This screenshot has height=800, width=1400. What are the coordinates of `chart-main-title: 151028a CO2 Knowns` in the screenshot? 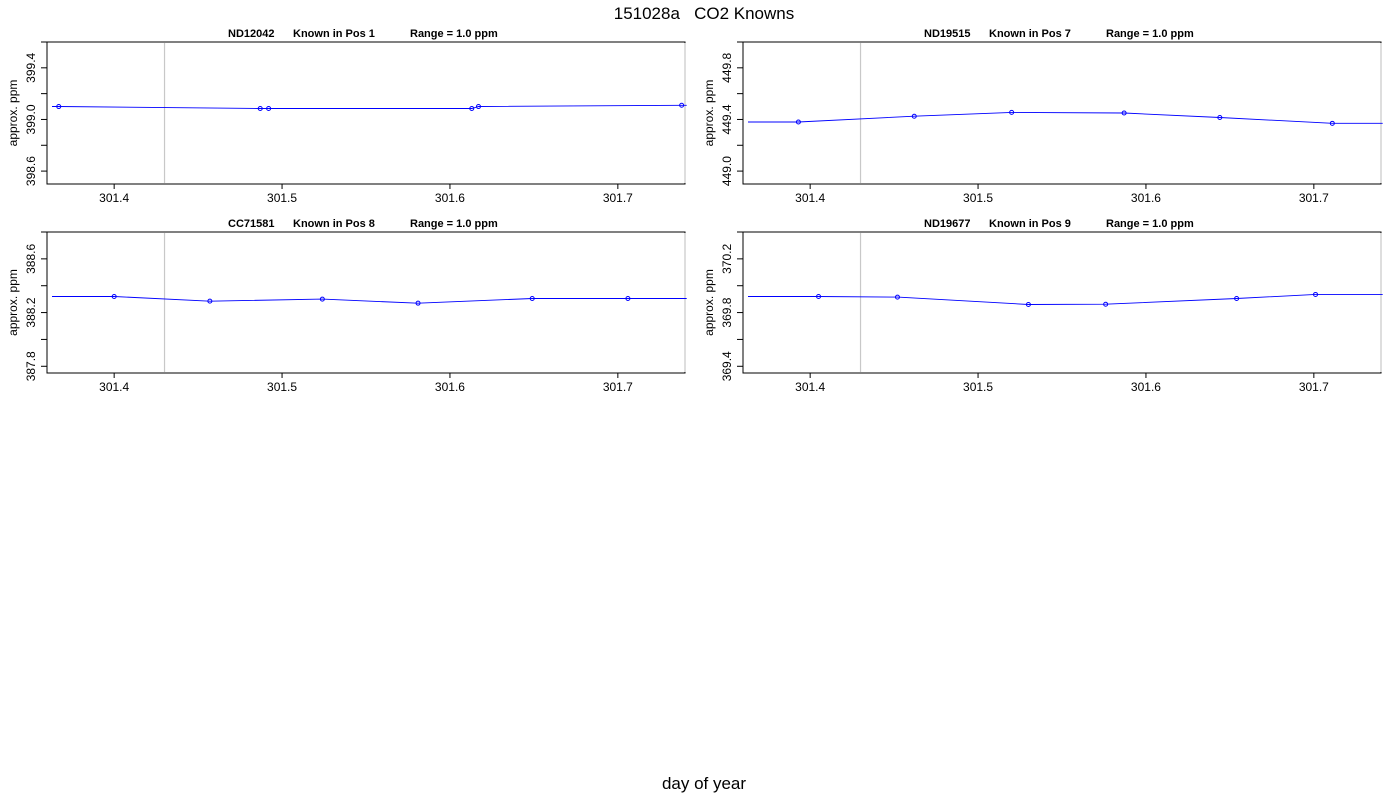 It's located at (704, 13).